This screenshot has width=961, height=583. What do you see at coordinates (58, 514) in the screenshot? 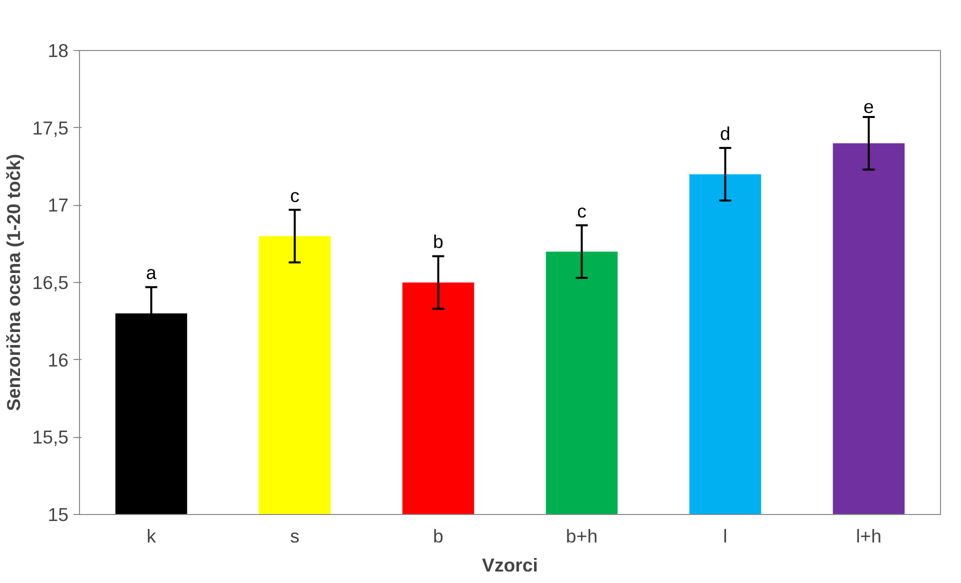
I see `y-tick-label: 15` at bounding box center [58, 514].